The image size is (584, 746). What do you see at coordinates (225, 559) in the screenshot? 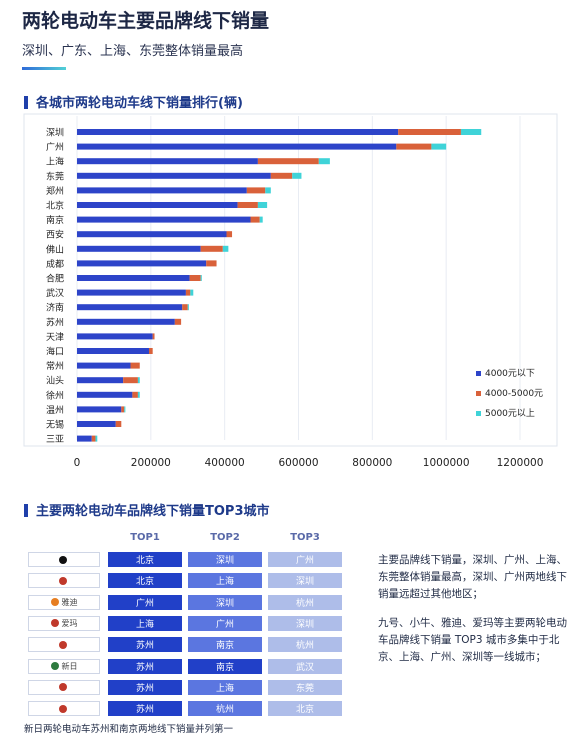
I see `top2-city-cell: 深圳` at bounding box center [225, 559].